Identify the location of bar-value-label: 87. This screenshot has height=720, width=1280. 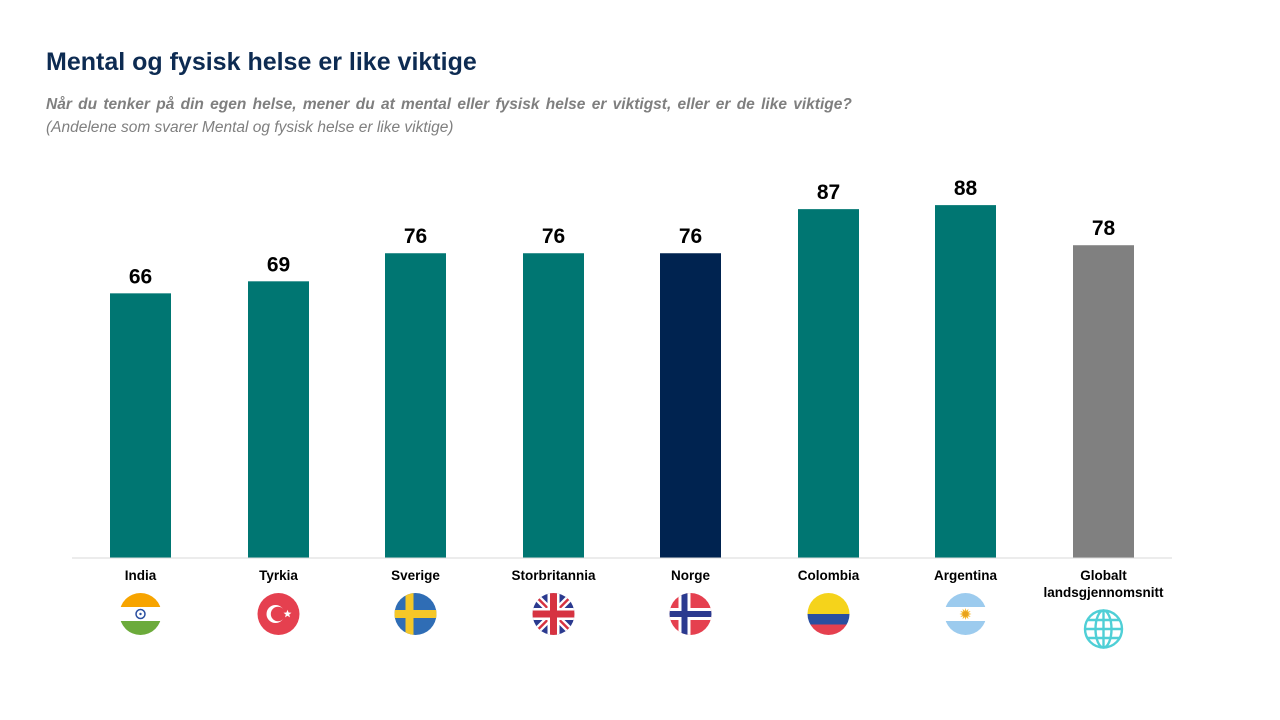
(828, 192).